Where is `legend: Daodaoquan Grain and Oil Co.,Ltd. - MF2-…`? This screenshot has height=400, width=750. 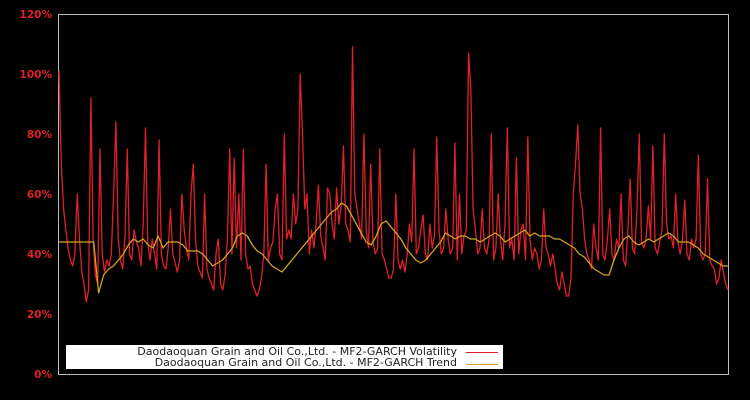 legend: Daodaoquan Grain and Oil Co.,Ltd. - MF2-… is located at coordinates (284, 357).